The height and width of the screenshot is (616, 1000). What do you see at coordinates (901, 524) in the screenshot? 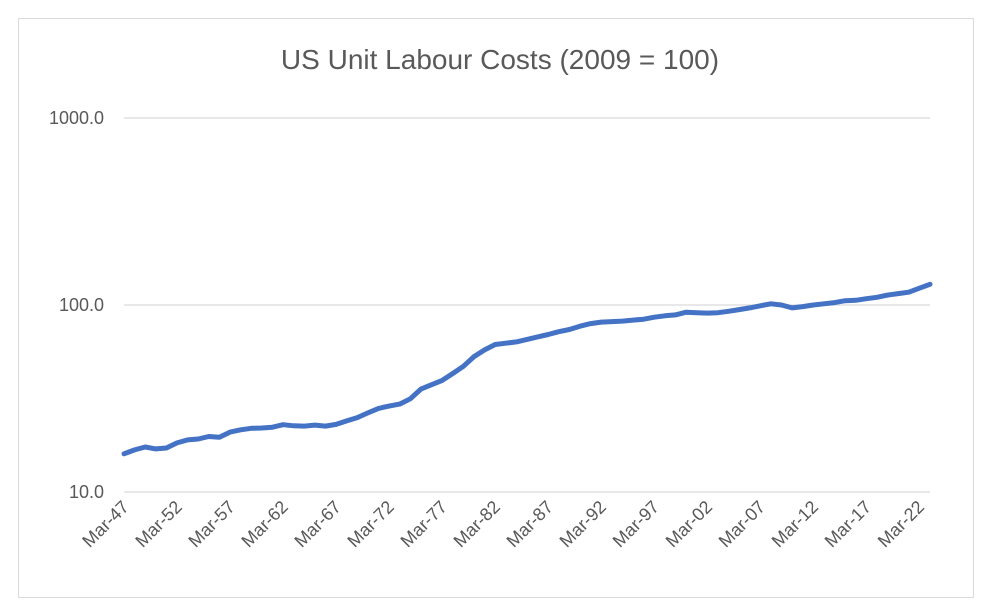
I see `x-tick-label: Mar-22` at bounding box center [901, 524].